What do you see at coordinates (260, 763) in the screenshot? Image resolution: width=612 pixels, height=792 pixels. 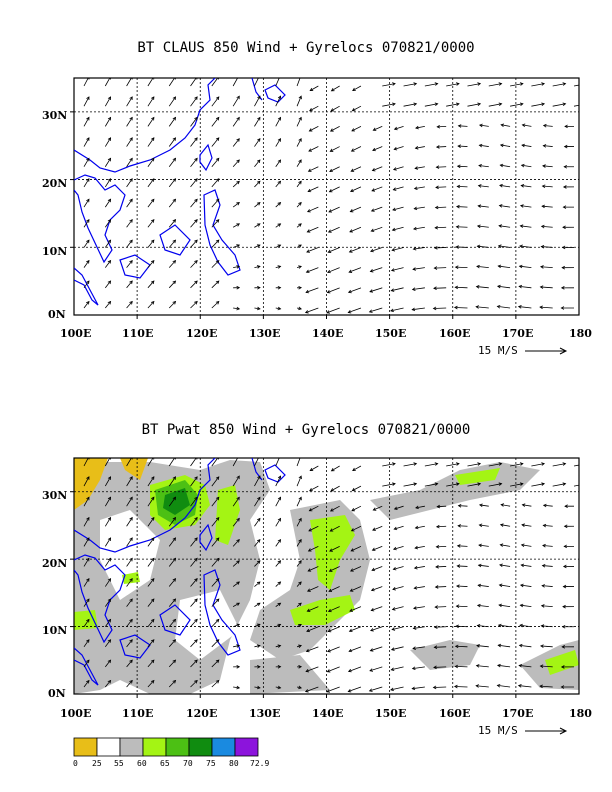 I see `legend-label-8: 72.9` at bounding box center [260, 763].